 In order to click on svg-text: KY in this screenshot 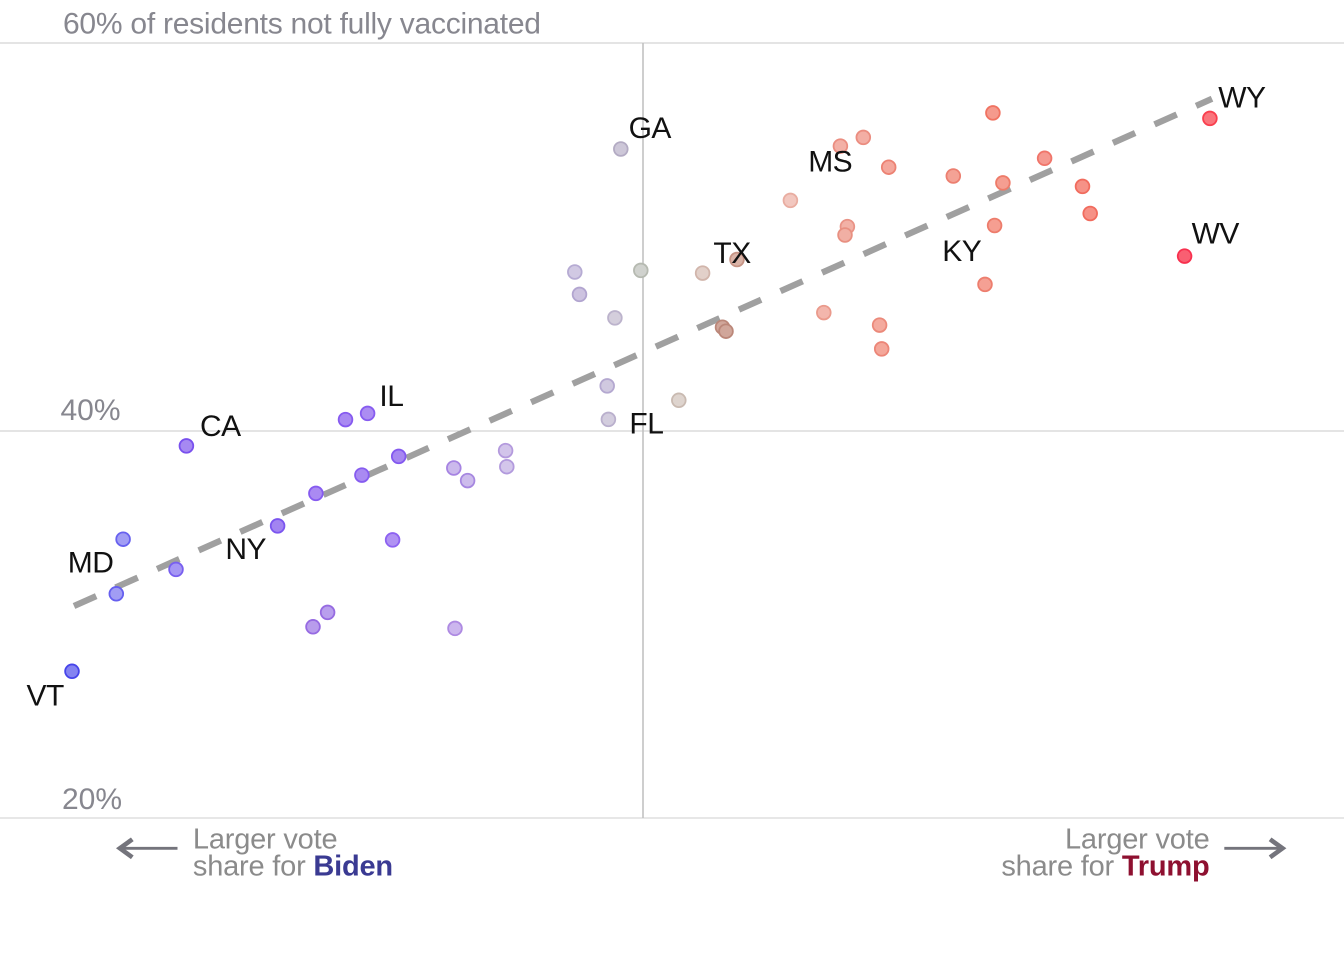, I will do `click(962, 251)`.